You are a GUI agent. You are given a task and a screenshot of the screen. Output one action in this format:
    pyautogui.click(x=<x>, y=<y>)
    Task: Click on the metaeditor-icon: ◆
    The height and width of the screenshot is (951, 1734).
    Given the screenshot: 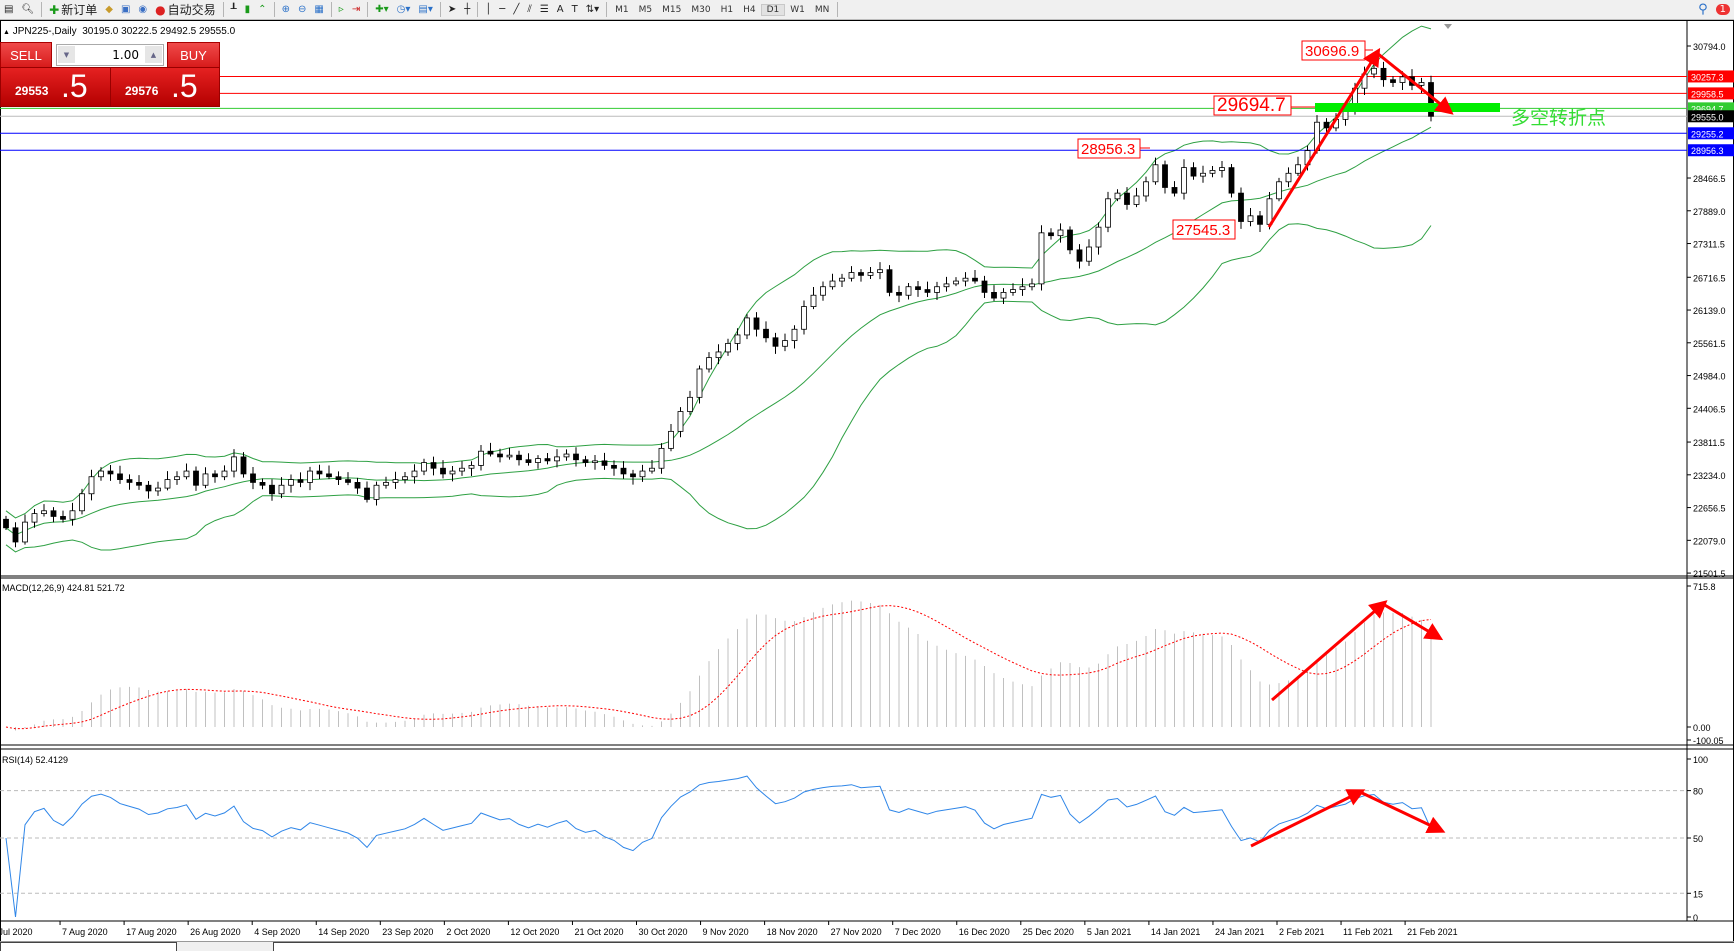 What is the action you would take?
    pyautogui.click(x=109, y=9)
    